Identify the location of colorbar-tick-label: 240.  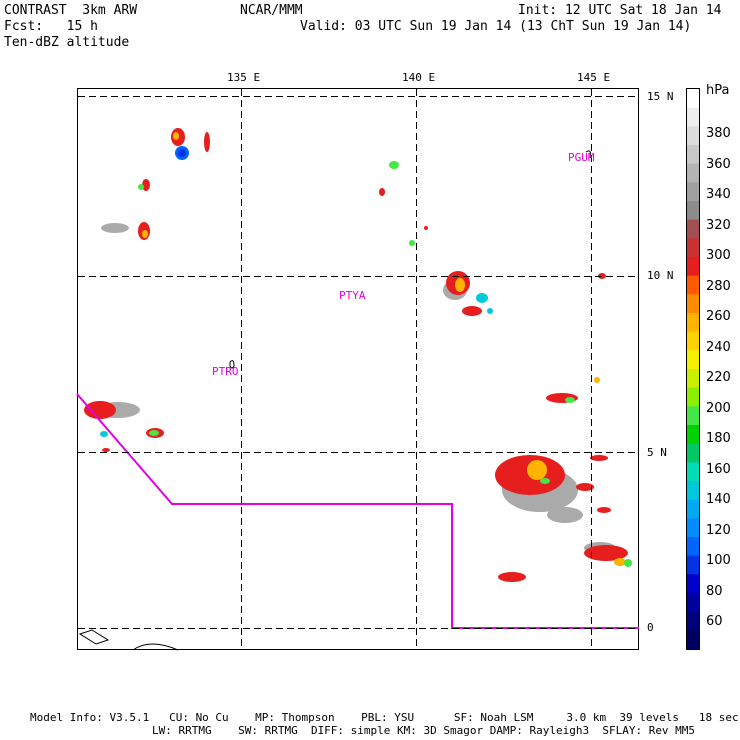
(718, 347).